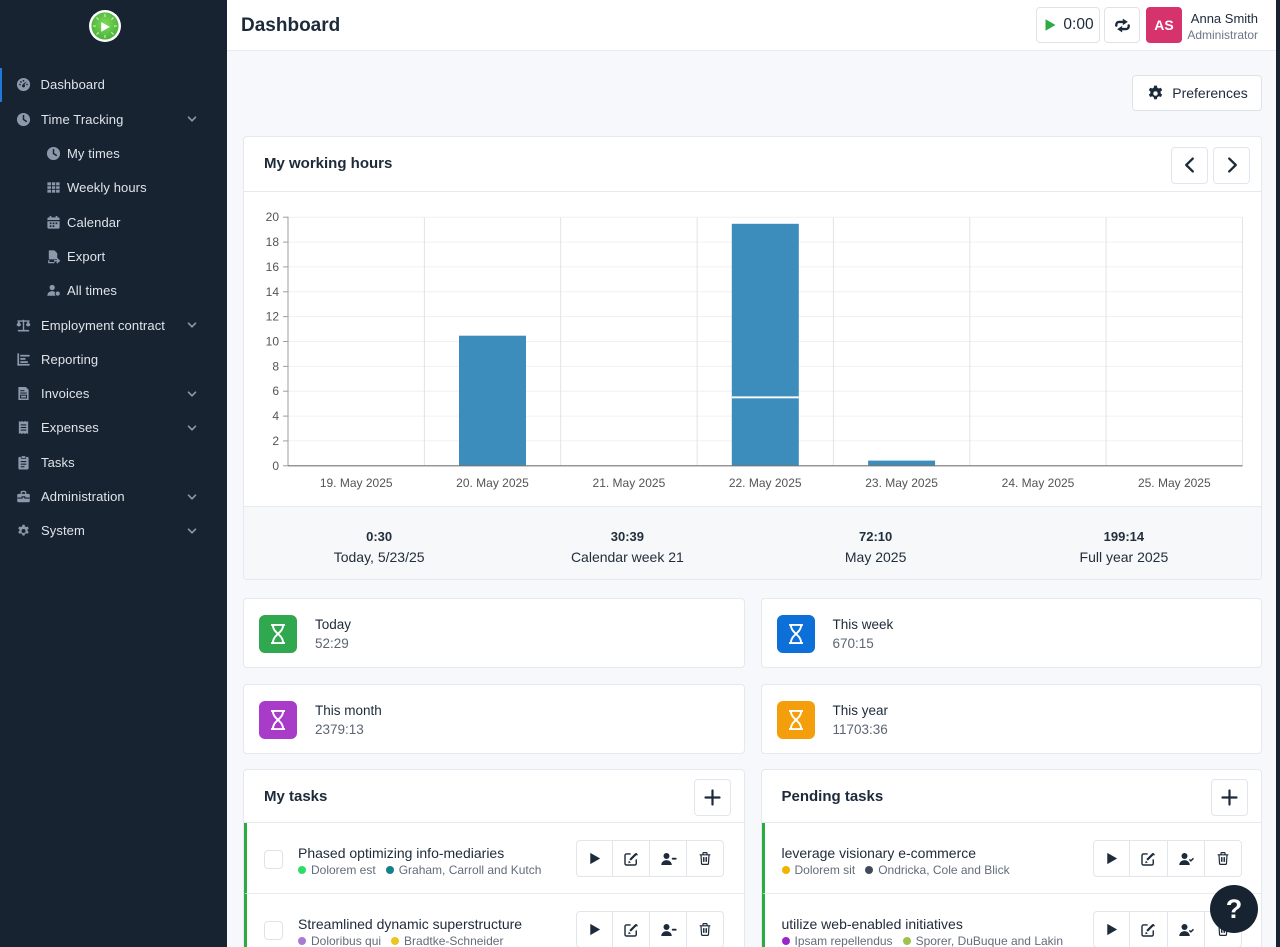 Image resolution: width=1280 pixels, height=947 pixels. Describe the element at coordinates (275, 441) in the screenshot. I see `svg-text: 2` at that location.